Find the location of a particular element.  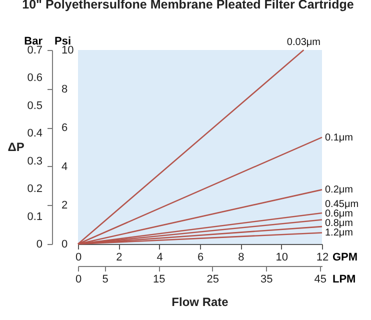

series-label: 0.2μm is located at coordinates (339, 190).